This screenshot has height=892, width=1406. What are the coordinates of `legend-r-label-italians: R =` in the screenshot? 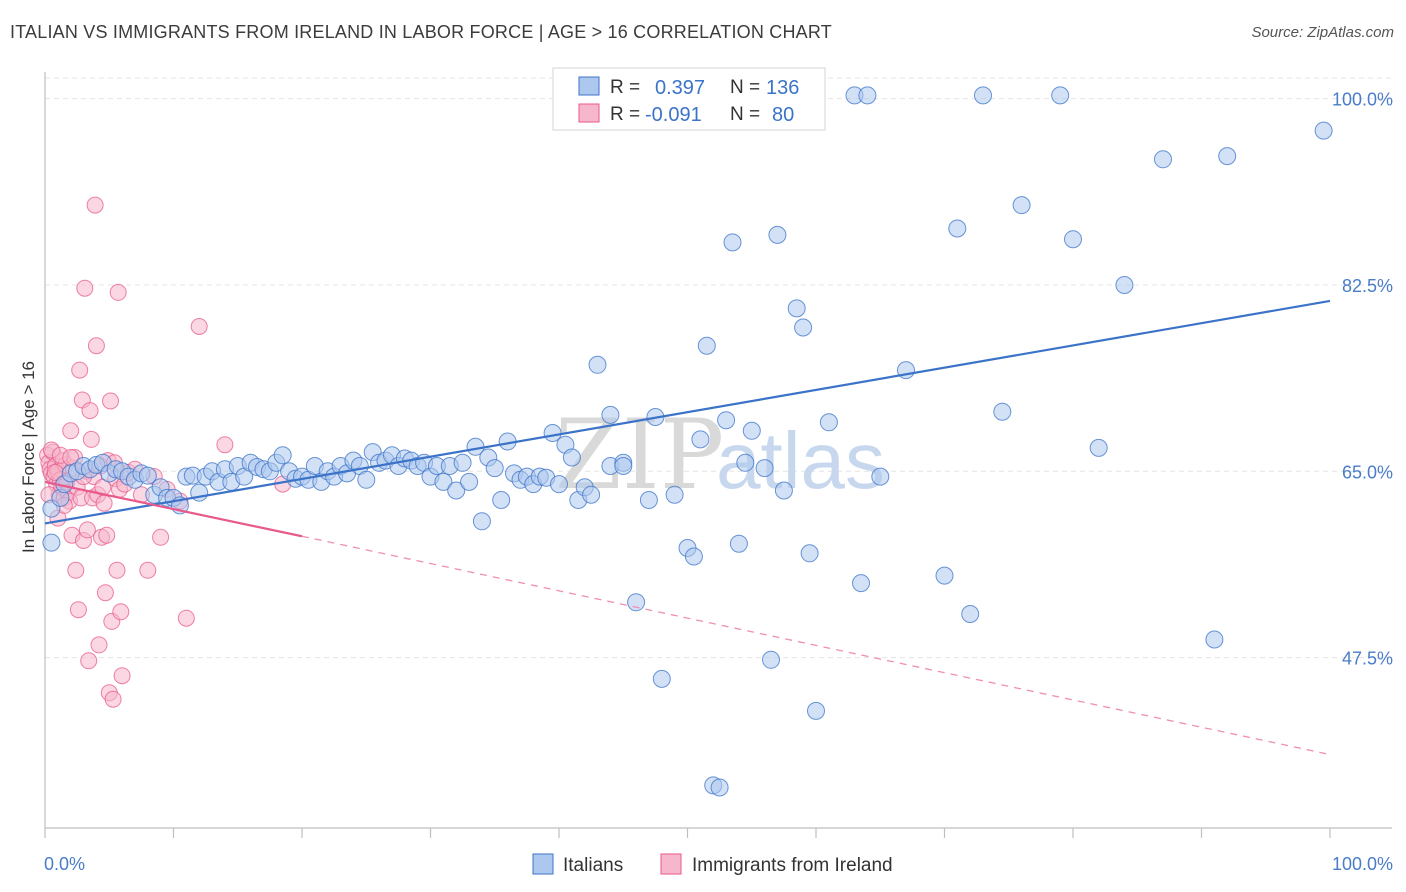 It's located at (625, 87).